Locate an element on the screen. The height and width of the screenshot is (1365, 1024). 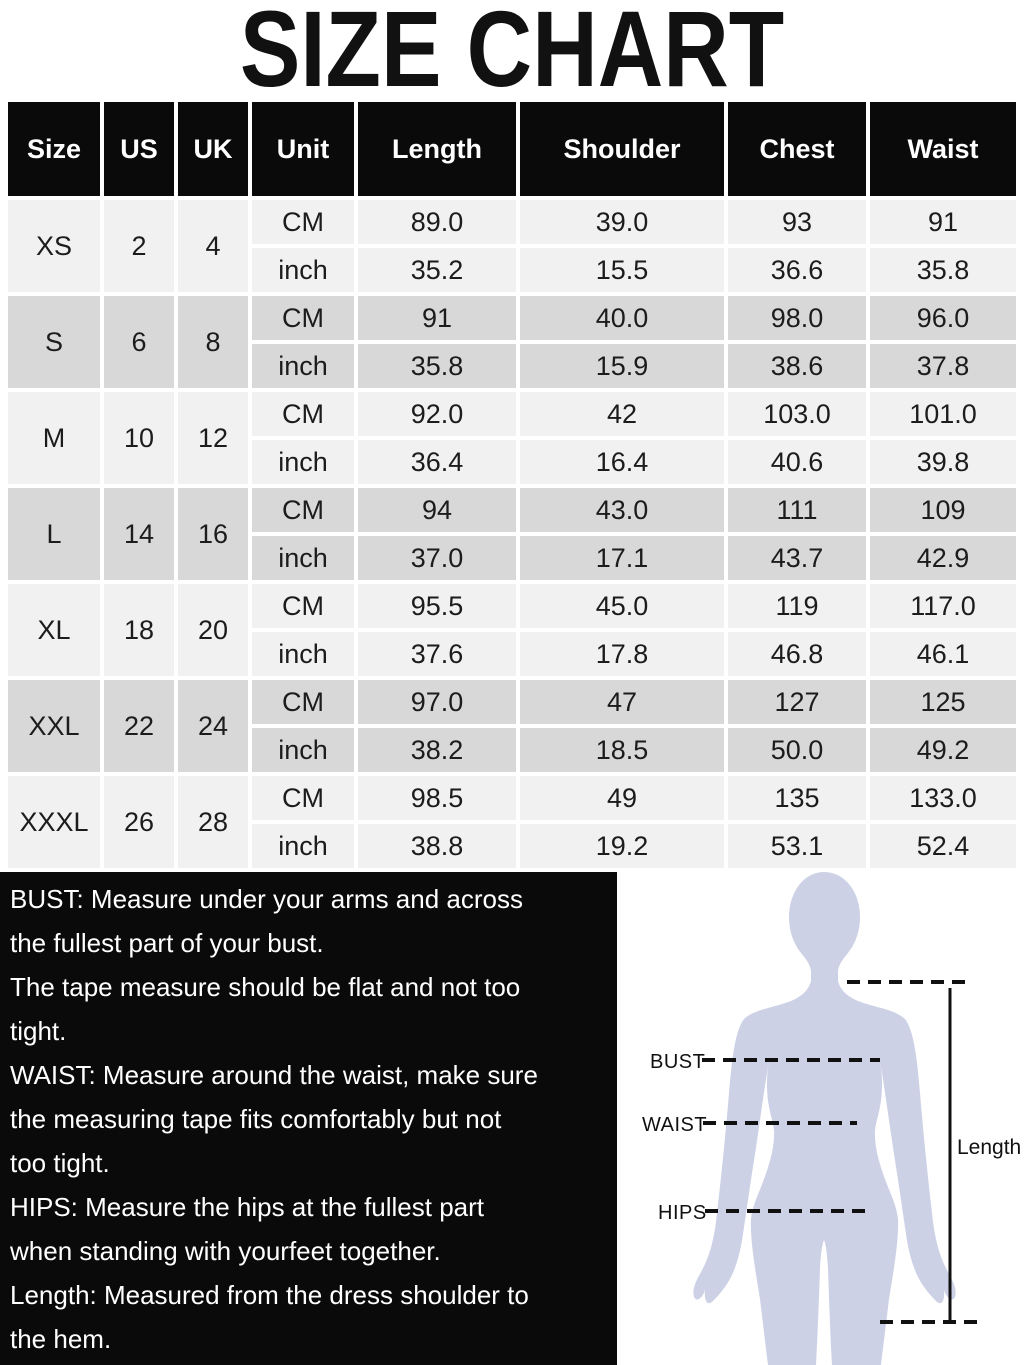
uk-cell: 20 is located at coordinates (213, 630).